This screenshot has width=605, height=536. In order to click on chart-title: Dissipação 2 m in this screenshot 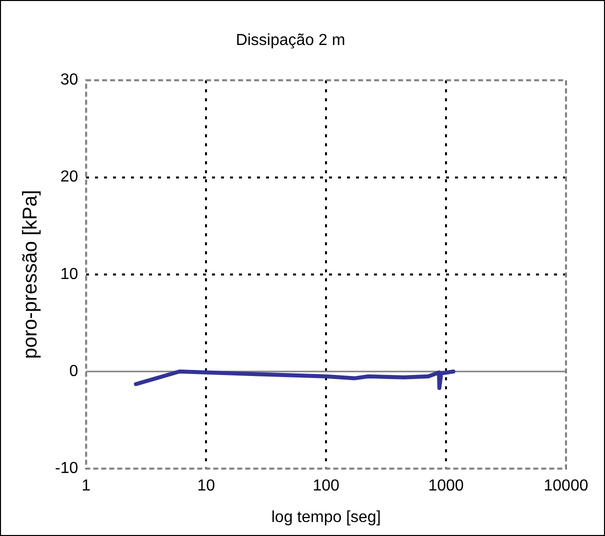, I will do `click(291, 41)`.